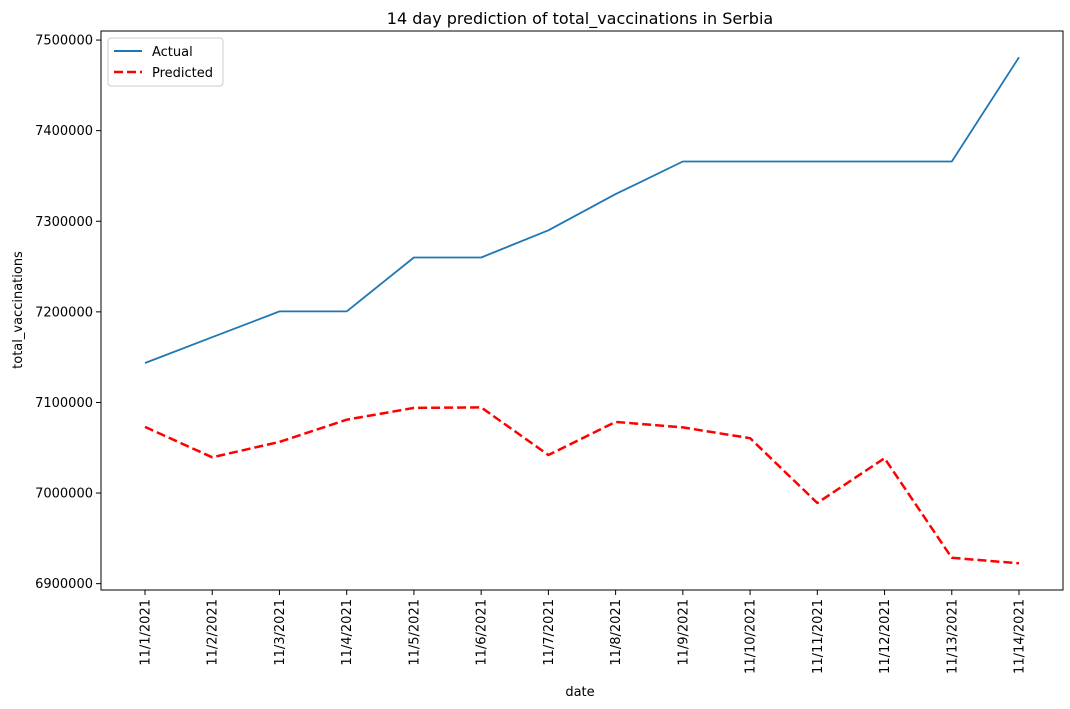 The height and width of the screenshot is (709, 1070). What do you see at coordinates (1020, 636) in the screenshot?
I see `x-tick-label: 11/14/2021` at bounding box center [1020, 636].